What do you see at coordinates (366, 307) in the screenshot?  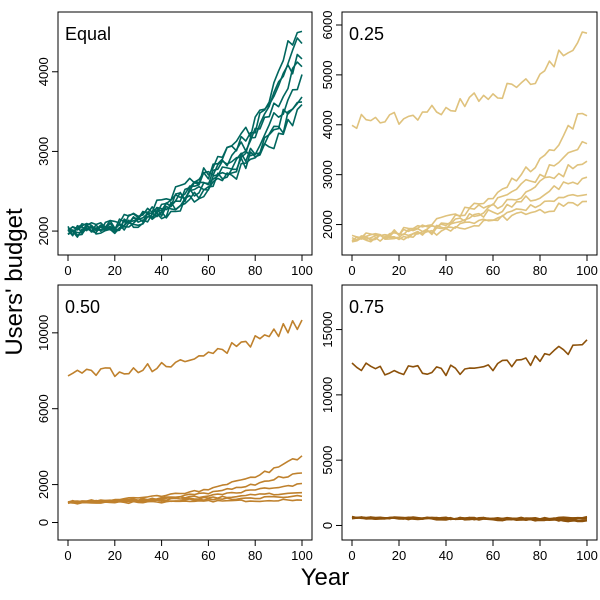 I see `panel-label: 0.75` at bounding box center [366, 307].